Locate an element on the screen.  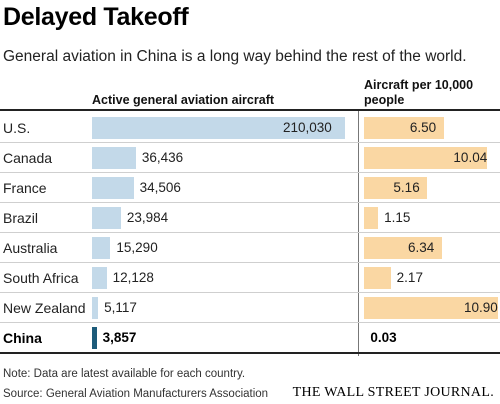
chart-row: U.S. 210,030 6.50 is located at coordinates (250, 128).